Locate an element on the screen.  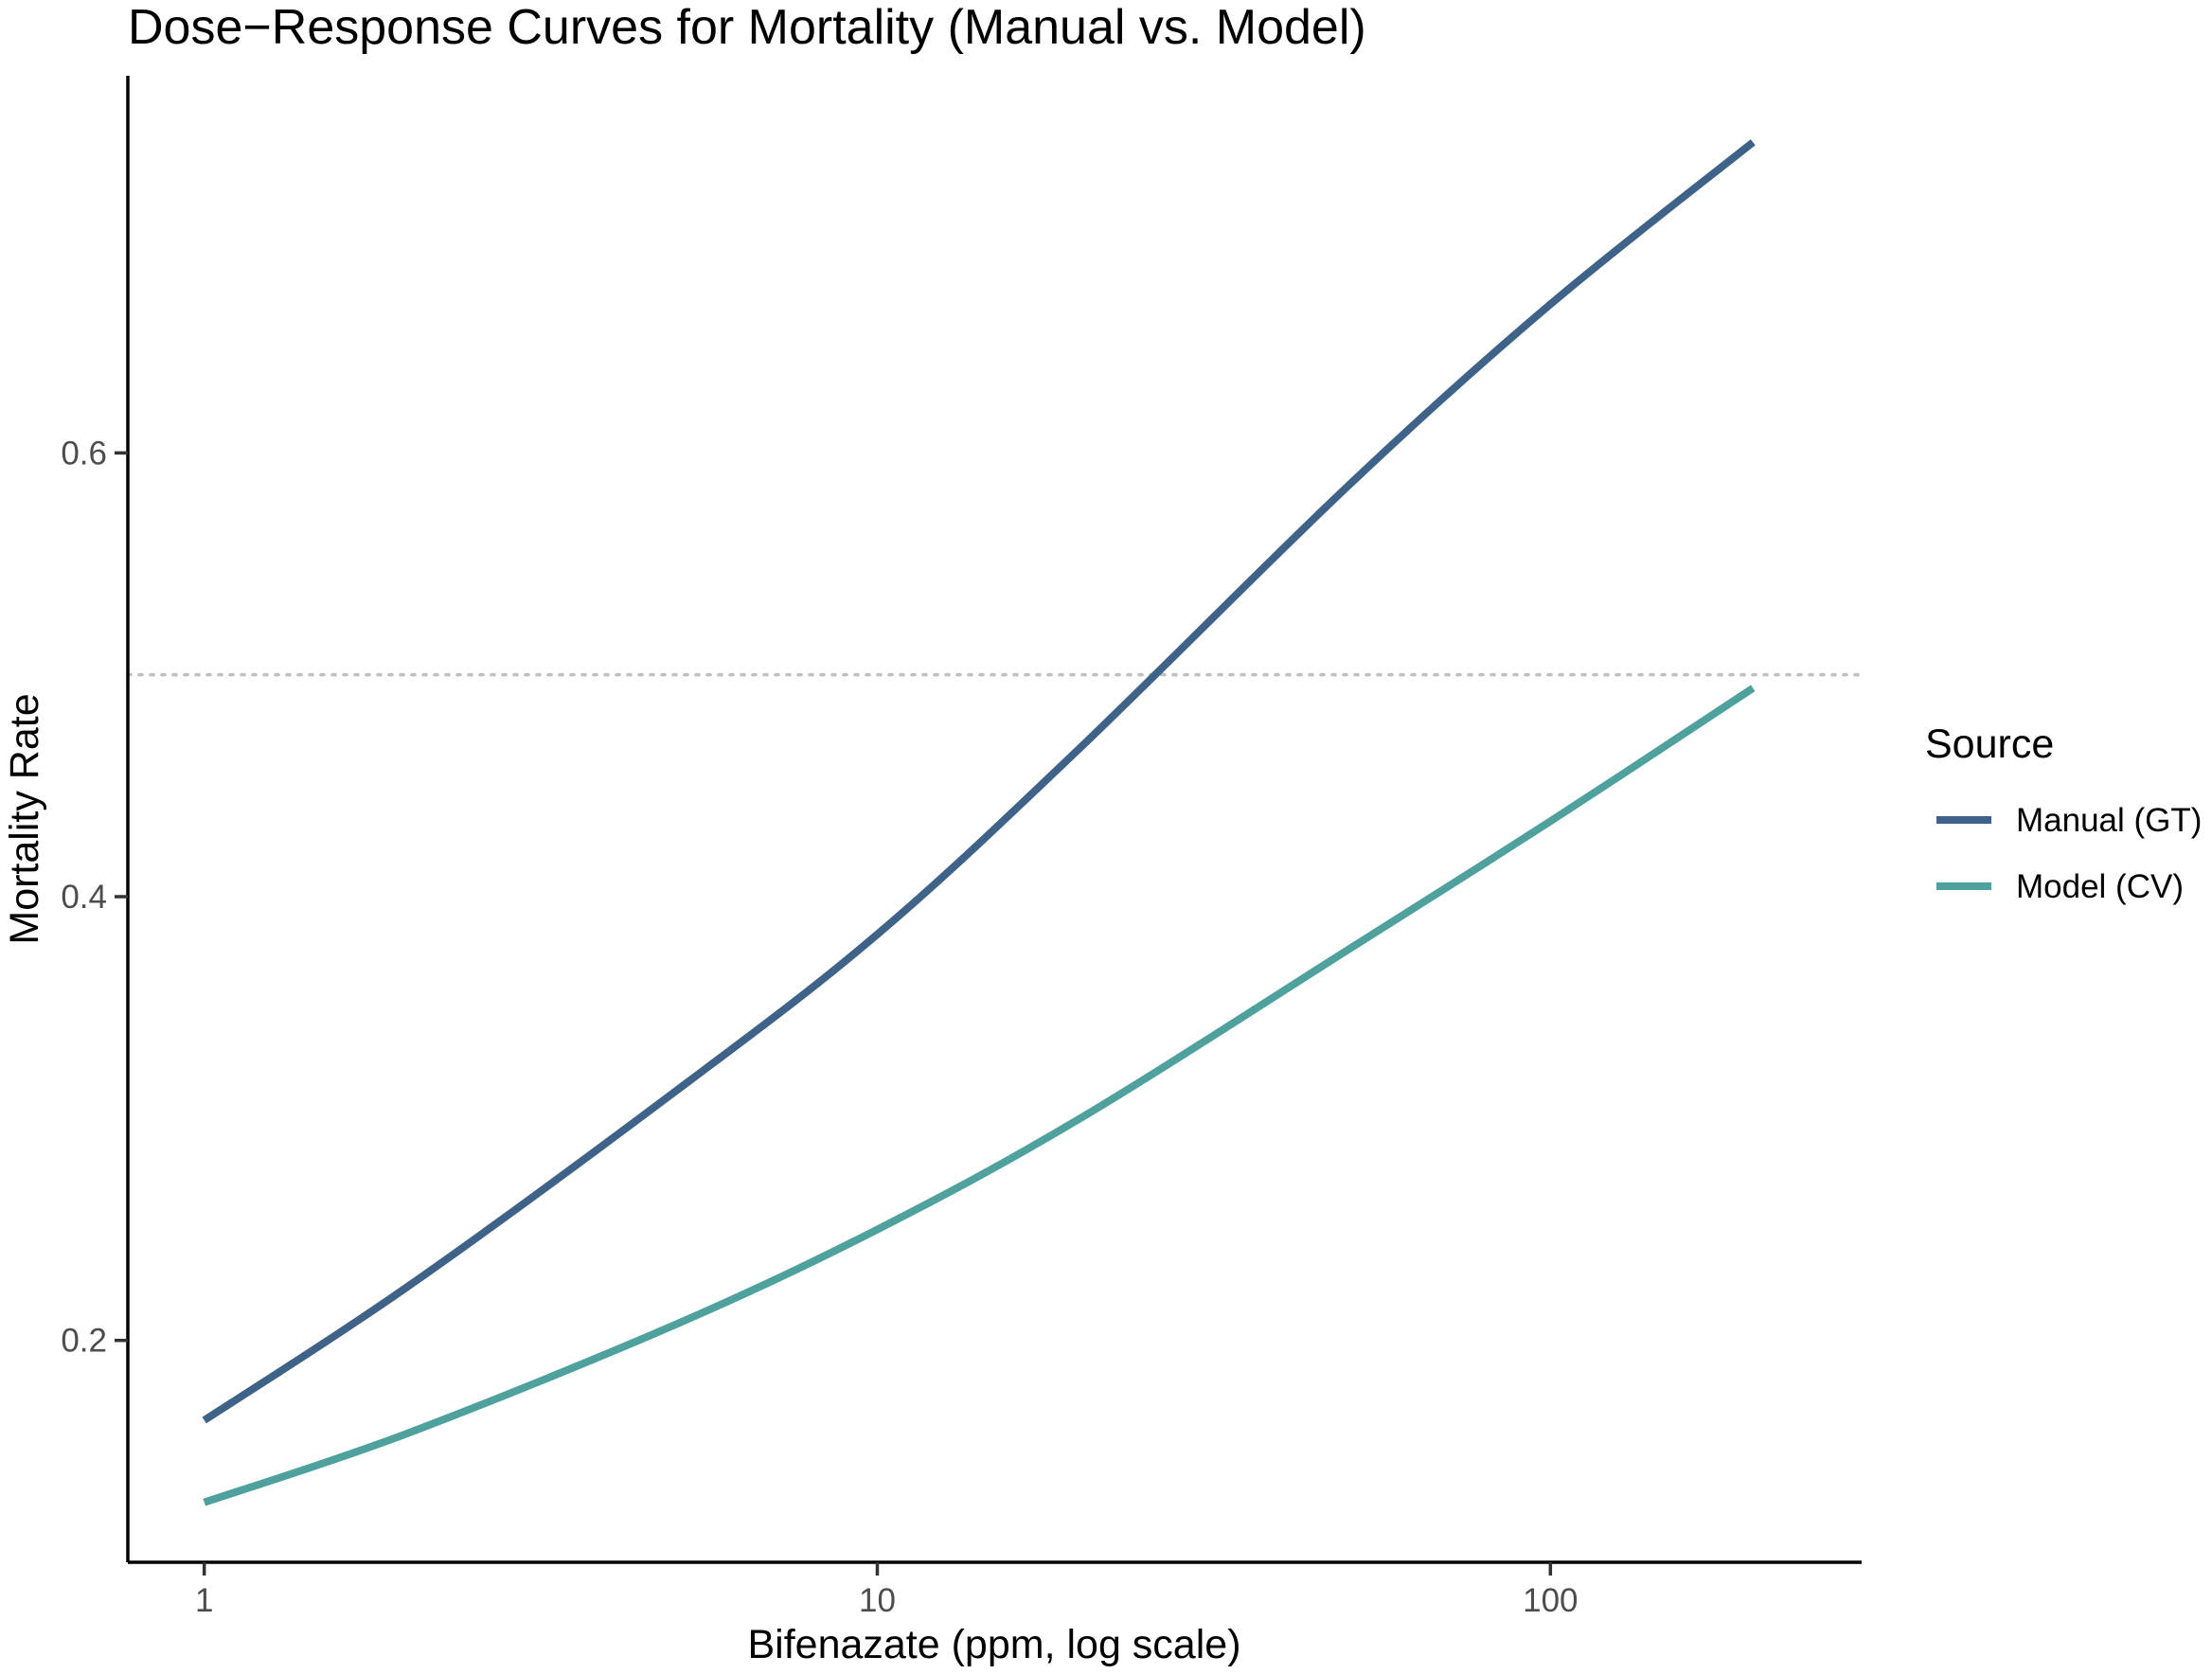
x-axis-ticks: 1 10 100 is located at coordinates (887, 1590).